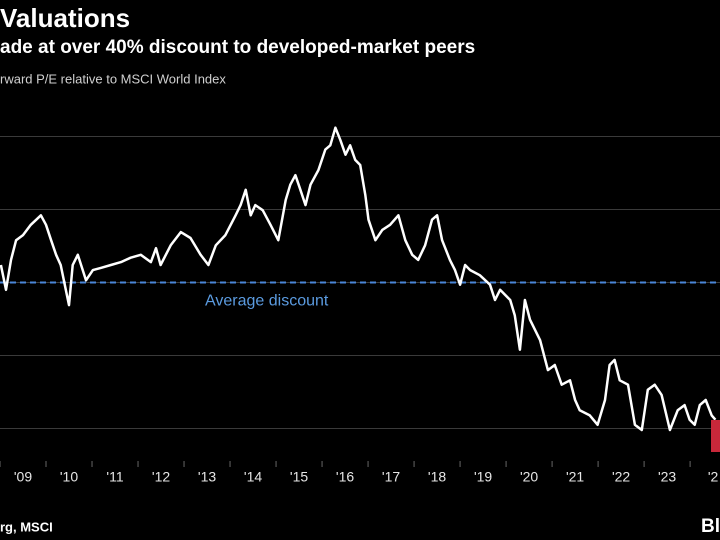 The height and width of the screenshot is (540, 720). Describe the element at coordinates (23, 477) in the screenshot. I see `x-tick-label: '09` at that location.